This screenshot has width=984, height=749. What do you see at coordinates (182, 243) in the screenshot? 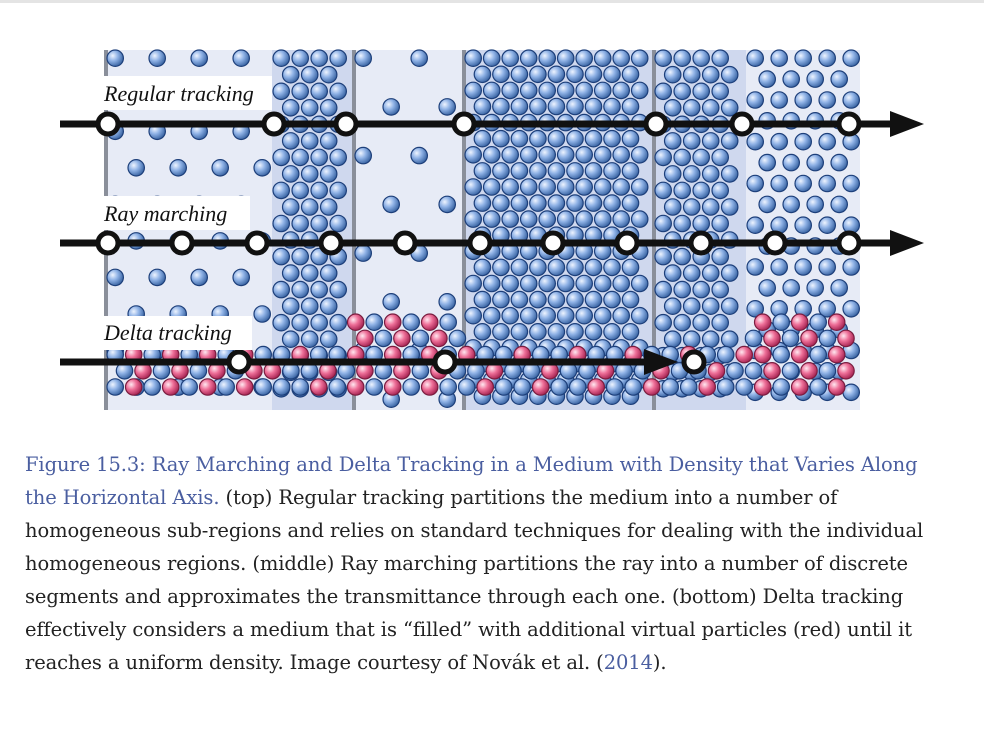
I see `ray-marching-ray-sample-point` at bounding box center [182, 243].